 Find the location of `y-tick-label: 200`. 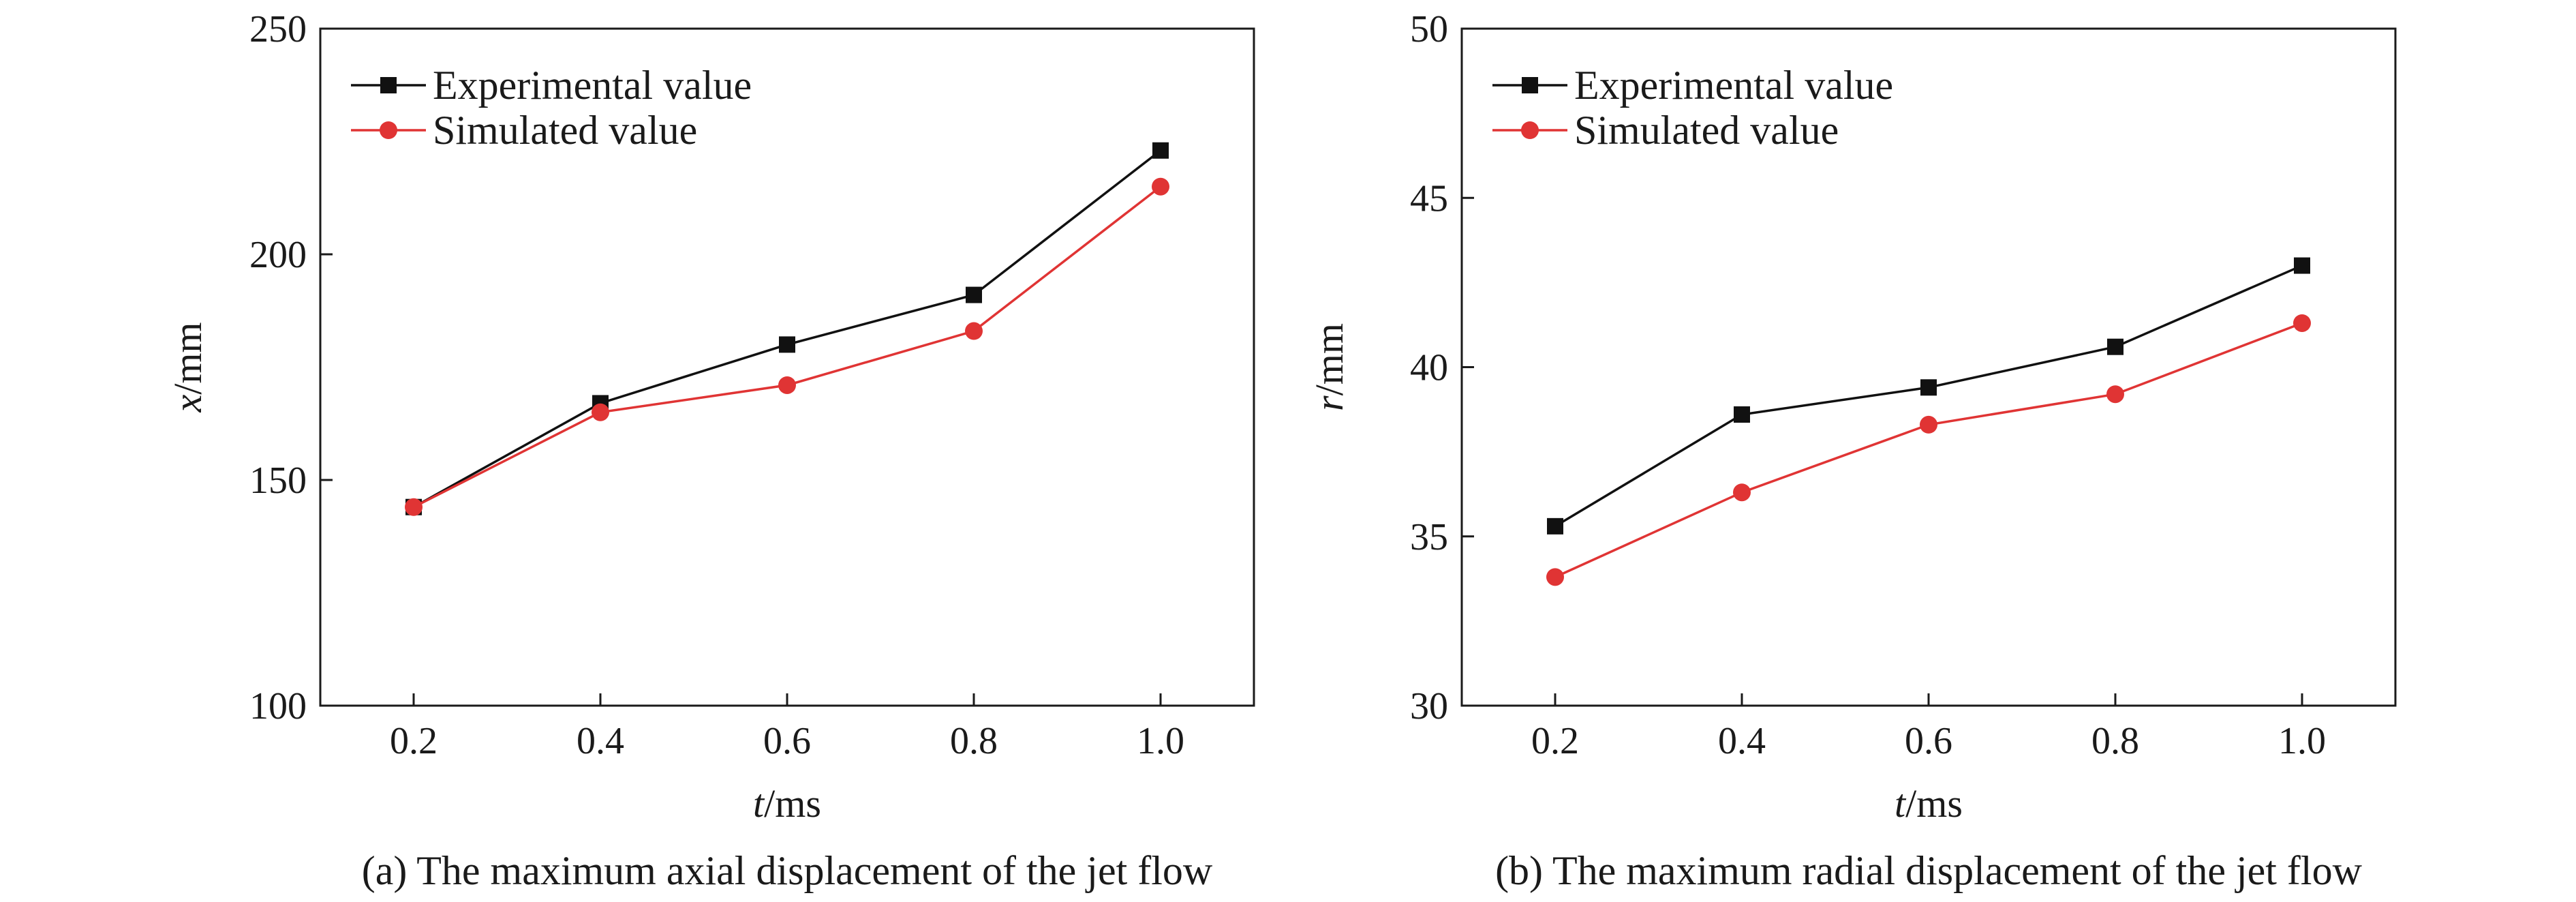

y-tick-label: 200 is located at coordinates (278, 255).